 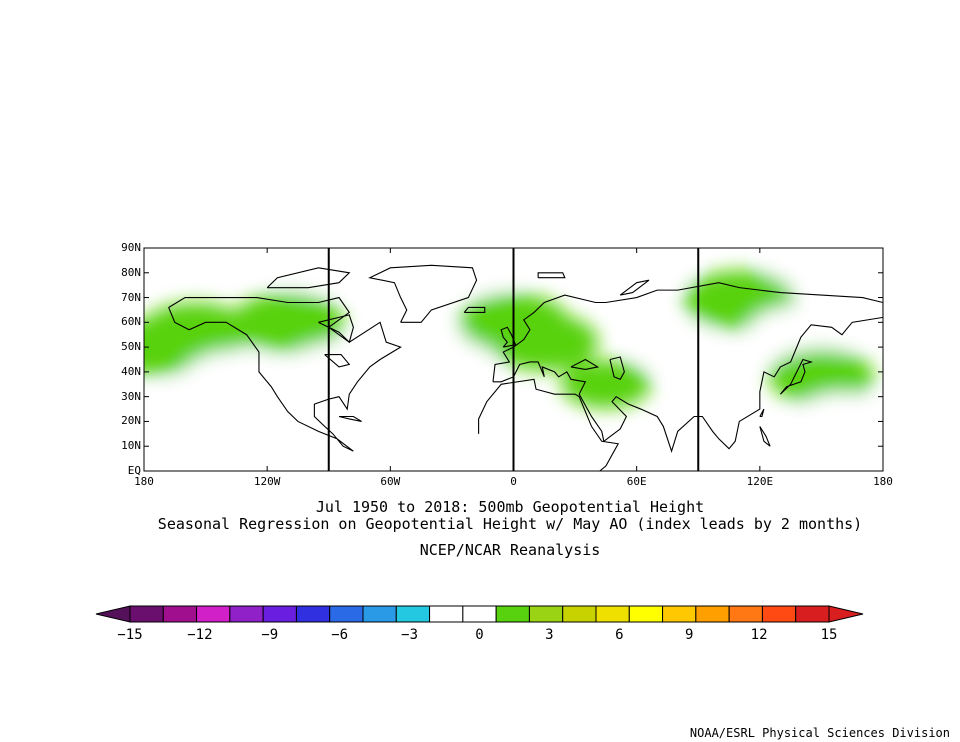 What do you see at coordinates (479, 635) in the screenshot?
I see `colorbar-tick-label: 0` at bounding box center [479, 635].